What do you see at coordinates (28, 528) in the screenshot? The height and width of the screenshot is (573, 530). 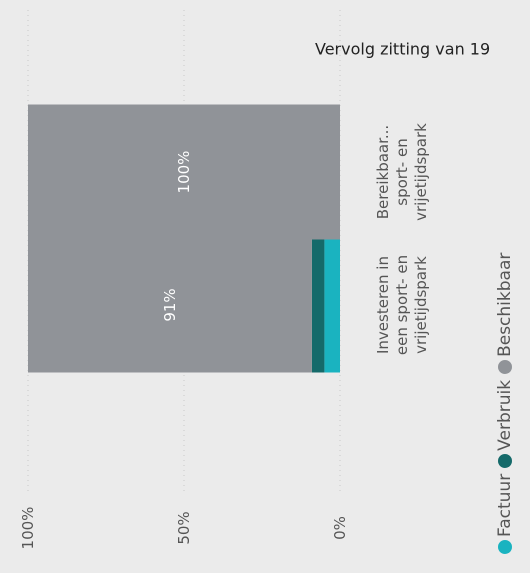 I see `x-tick-label: 100%` at bounding box center [28, 528].